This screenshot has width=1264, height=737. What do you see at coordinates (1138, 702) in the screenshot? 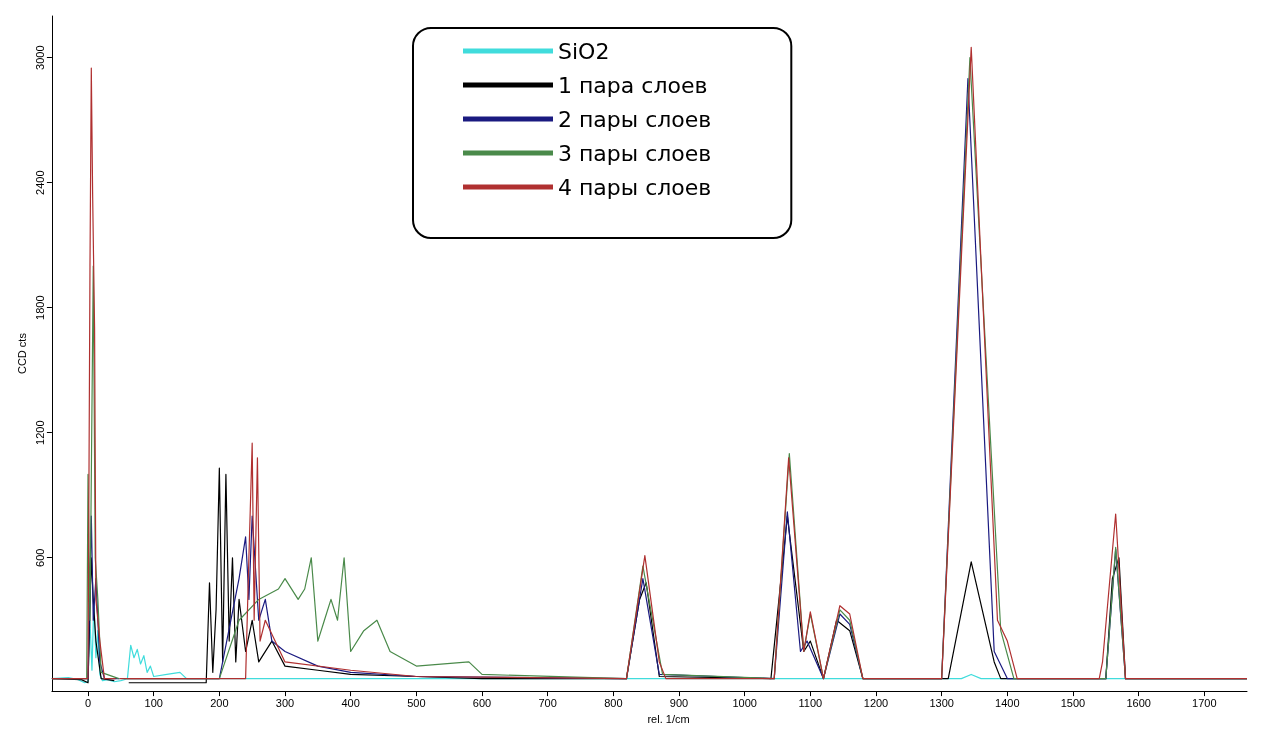
I see `x-tick-label: 1600` at bounding box center [1138, 702].